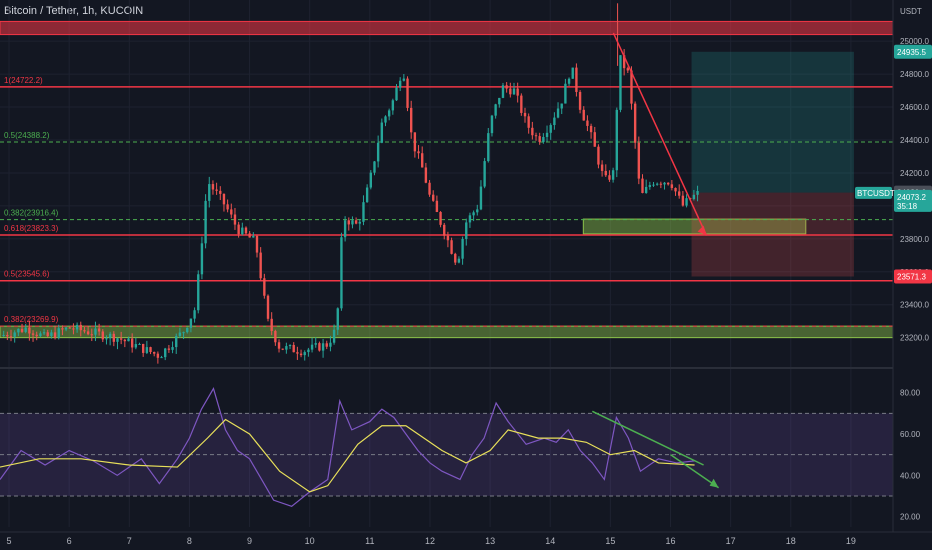 The width and height of the screenshot is (932, 550). What do you see at coordinates (911, 276) in the screenshot?
I see `stop-loss-label: 23571.3` at bounding box center [911, 276].